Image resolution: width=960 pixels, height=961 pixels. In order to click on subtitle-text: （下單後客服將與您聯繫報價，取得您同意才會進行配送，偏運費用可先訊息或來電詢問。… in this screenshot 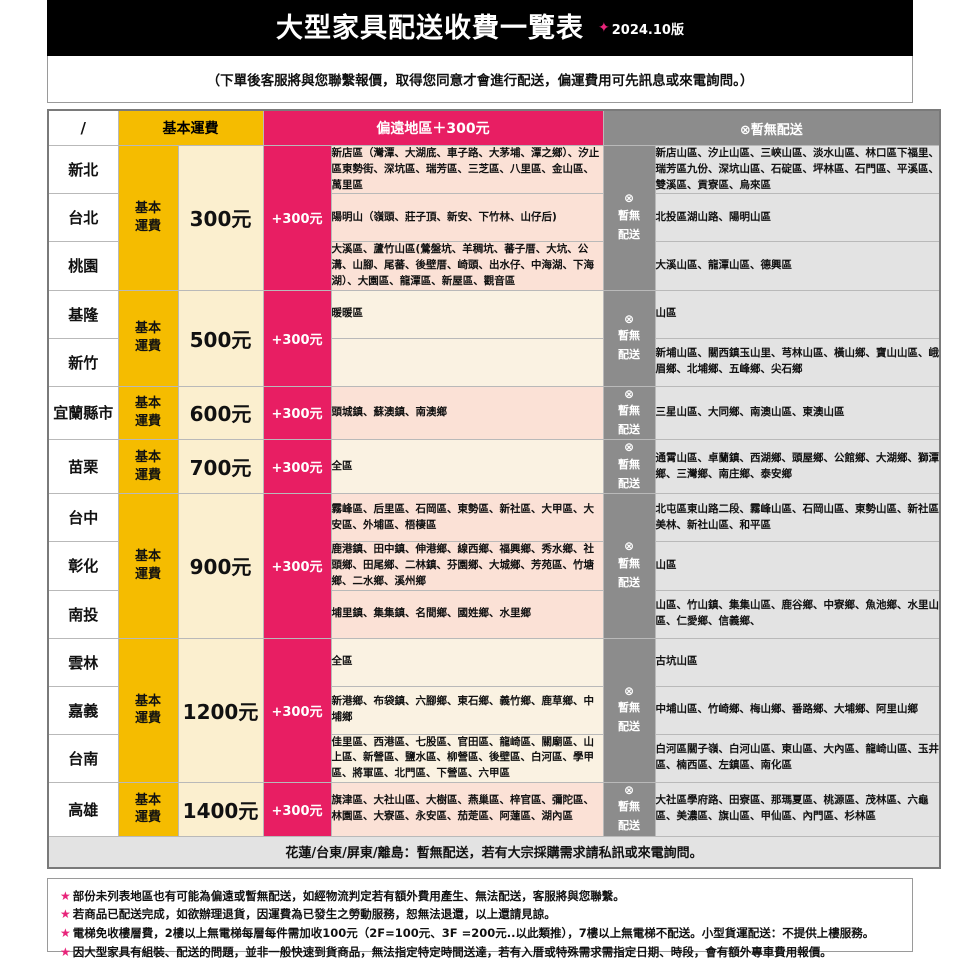, I will do `click(480, 81)`.